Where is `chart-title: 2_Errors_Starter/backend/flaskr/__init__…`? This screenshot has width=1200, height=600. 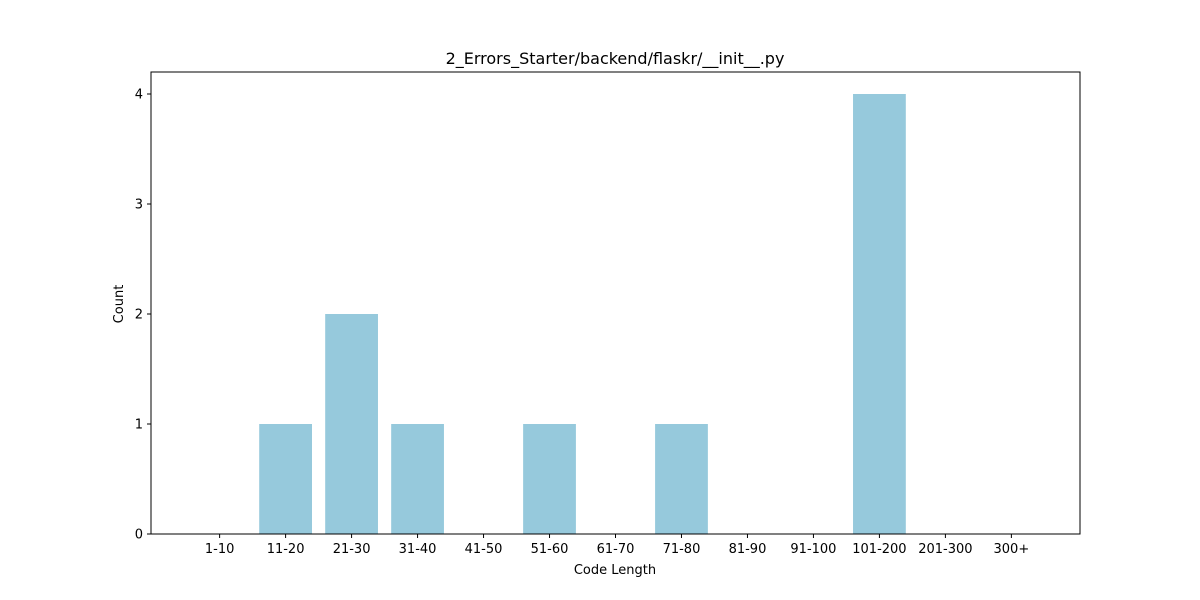
chart-title: 2_Errors_Starter/backend/flaskr/__init__… is located at coordinates (615, 59).